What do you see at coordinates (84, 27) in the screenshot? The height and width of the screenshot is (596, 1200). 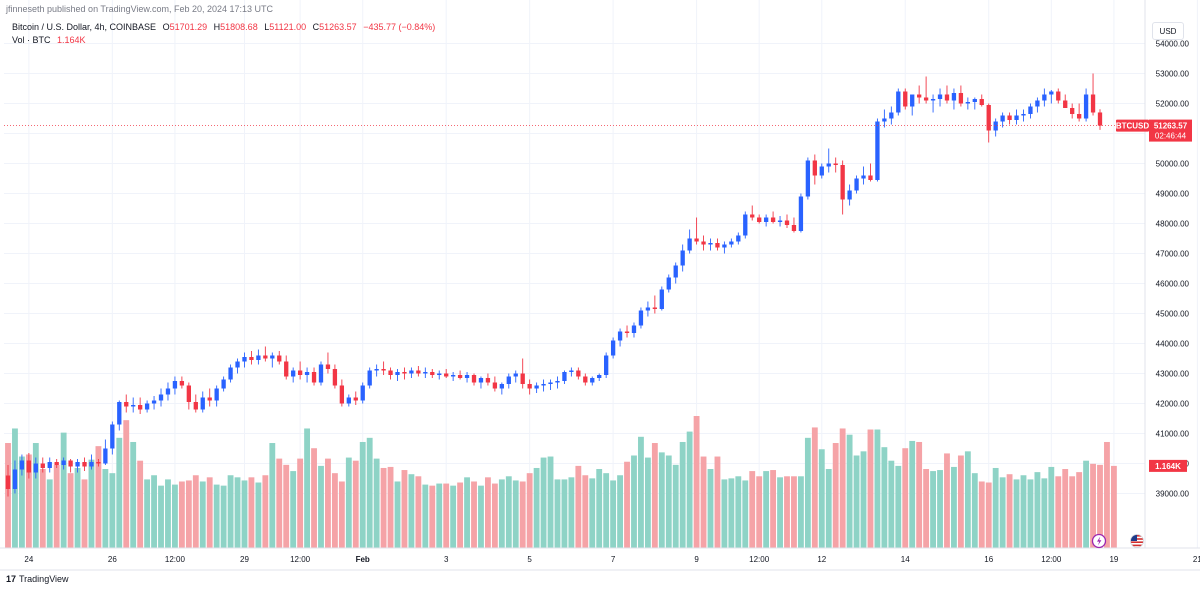 I see `symbol-description: Bitcoin / U.S. Dollar, 4h, COINBASE` at bounding box center [84, 27].